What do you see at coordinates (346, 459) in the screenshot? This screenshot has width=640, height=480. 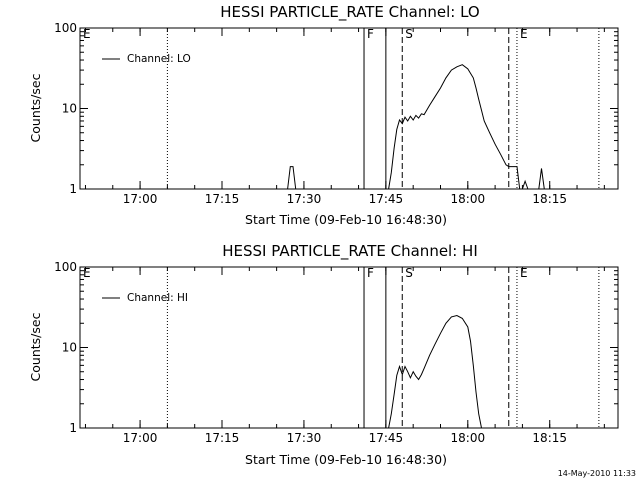 I see `x-axis-label-hi: Start Time (09-Feb-10 16:48:30)` at bounding box center [346, 459].